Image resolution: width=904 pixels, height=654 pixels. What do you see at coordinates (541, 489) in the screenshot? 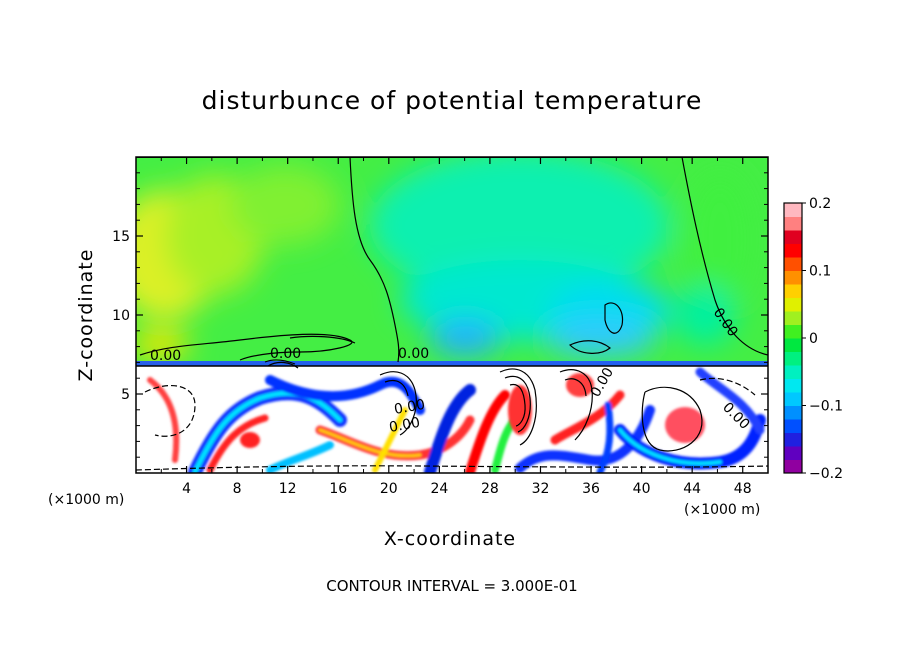
I see `x-tick-label: 32` at bounding box center [541, 489].